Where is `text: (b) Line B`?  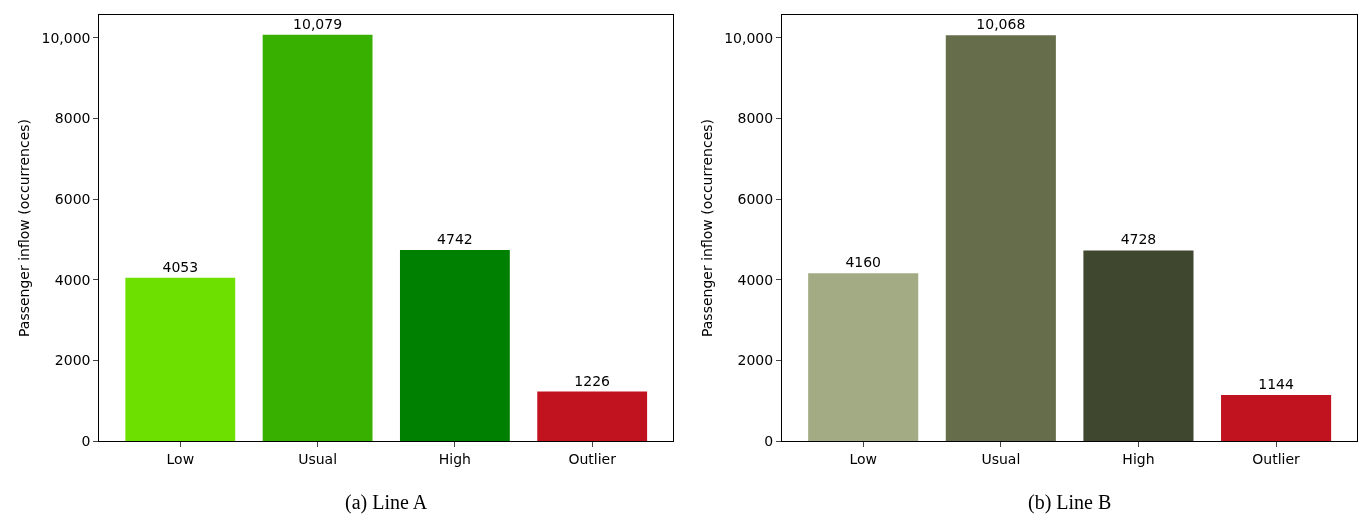
text: (b) Line B is located at coordinates (1070, 502).